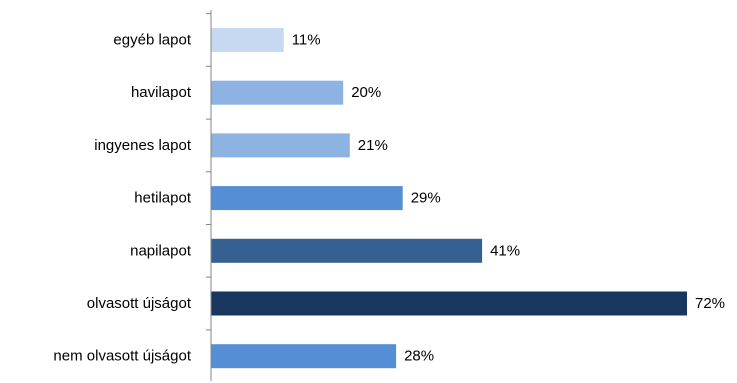 This screenshot has width=737, height=383. What do you see at coordinates (161, 92) in the screenshot?
I see `category-label: havilapot` at bounding box center [161, 92].